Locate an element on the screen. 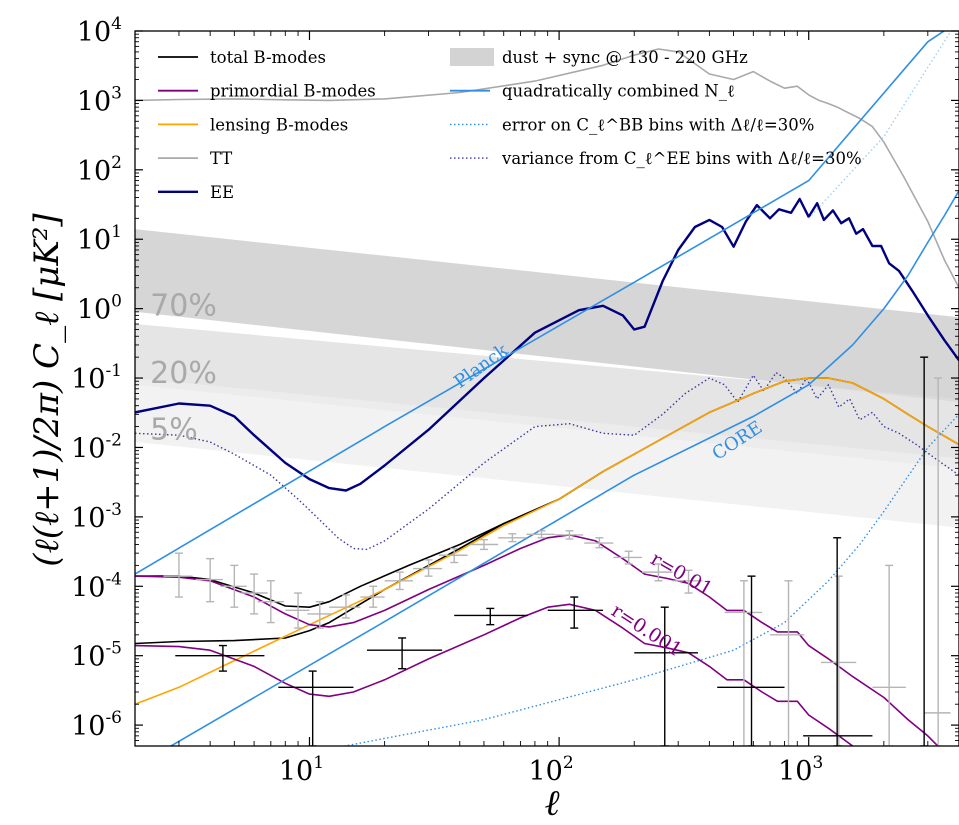  annotation-70: 70% is located at coordinates (183, 305).